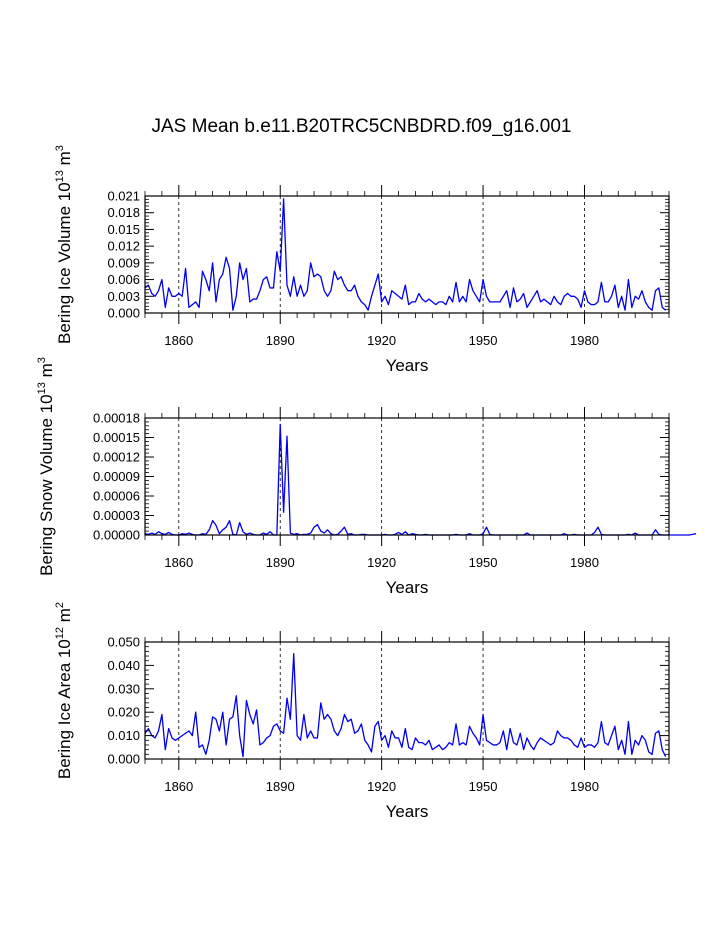 Image resolution: width=723 pixels, height=935 pixels. Describe the element at coordinates (116, 496) in the screenshot. I see `y-tick-label: 0.00006` at that location.